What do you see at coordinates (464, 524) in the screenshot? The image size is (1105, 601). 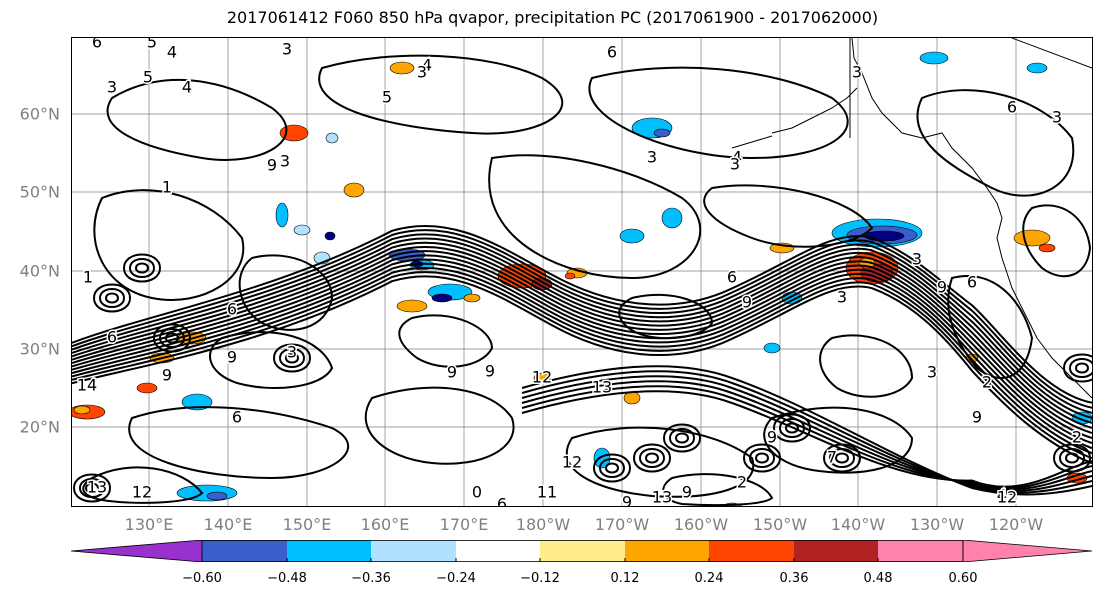 I see `longitude-label: 170°E` at bounding box center [464, 524].